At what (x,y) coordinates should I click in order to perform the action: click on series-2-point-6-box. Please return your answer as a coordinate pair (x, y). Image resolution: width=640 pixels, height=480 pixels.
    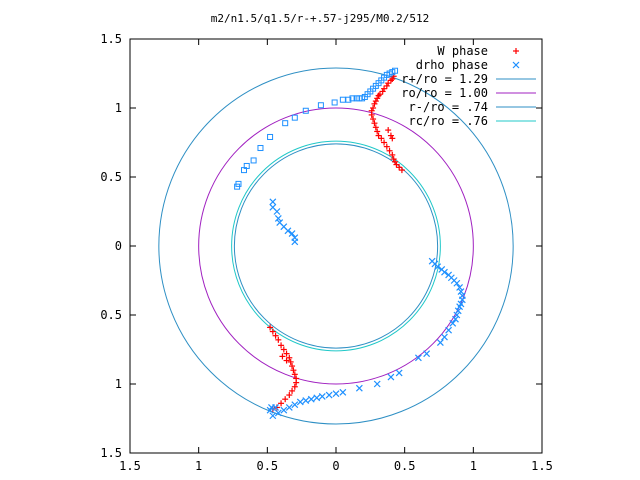
    Looking at the image, I should click on (270, 136).